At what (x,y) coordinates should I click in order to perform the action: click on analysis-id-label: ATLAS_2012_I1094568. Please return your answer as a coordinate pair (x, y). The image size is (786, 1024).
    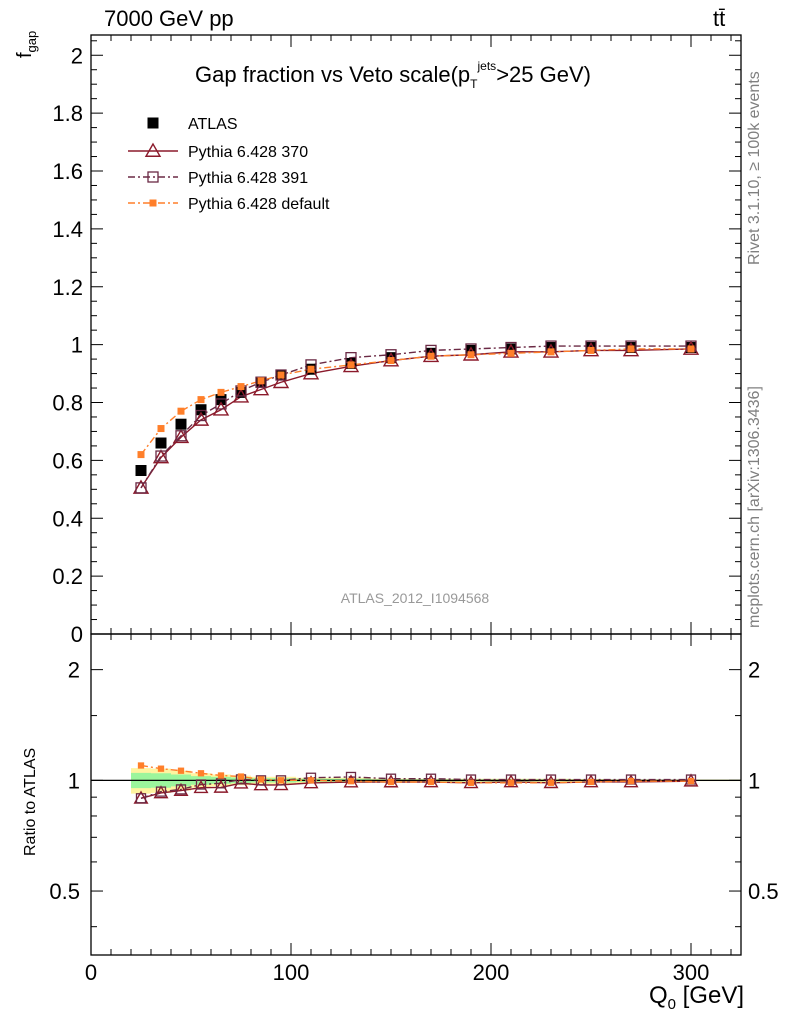
    Looking at the image, I should click on (415, 598).